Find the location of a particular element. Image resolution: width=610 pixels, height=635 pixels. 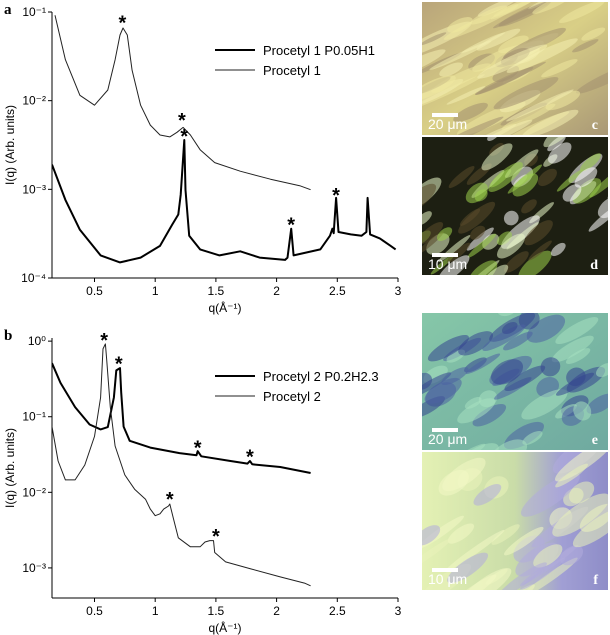

panel-label: c is located at coordinates (595, 125).